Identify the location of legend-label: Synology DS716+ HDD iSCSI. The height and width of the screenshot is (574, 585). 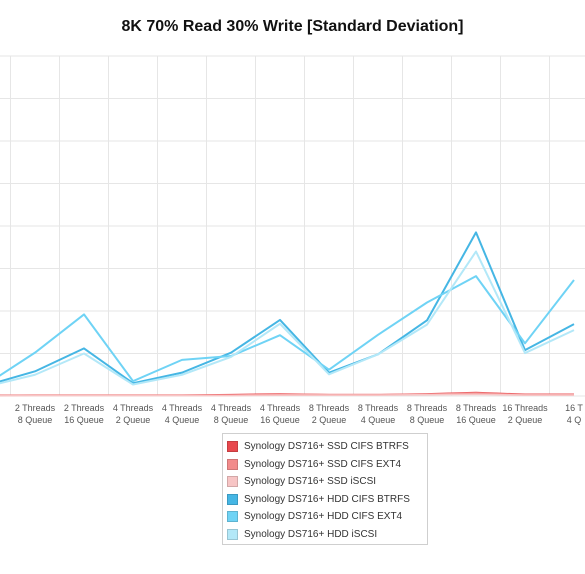
(311, 534).